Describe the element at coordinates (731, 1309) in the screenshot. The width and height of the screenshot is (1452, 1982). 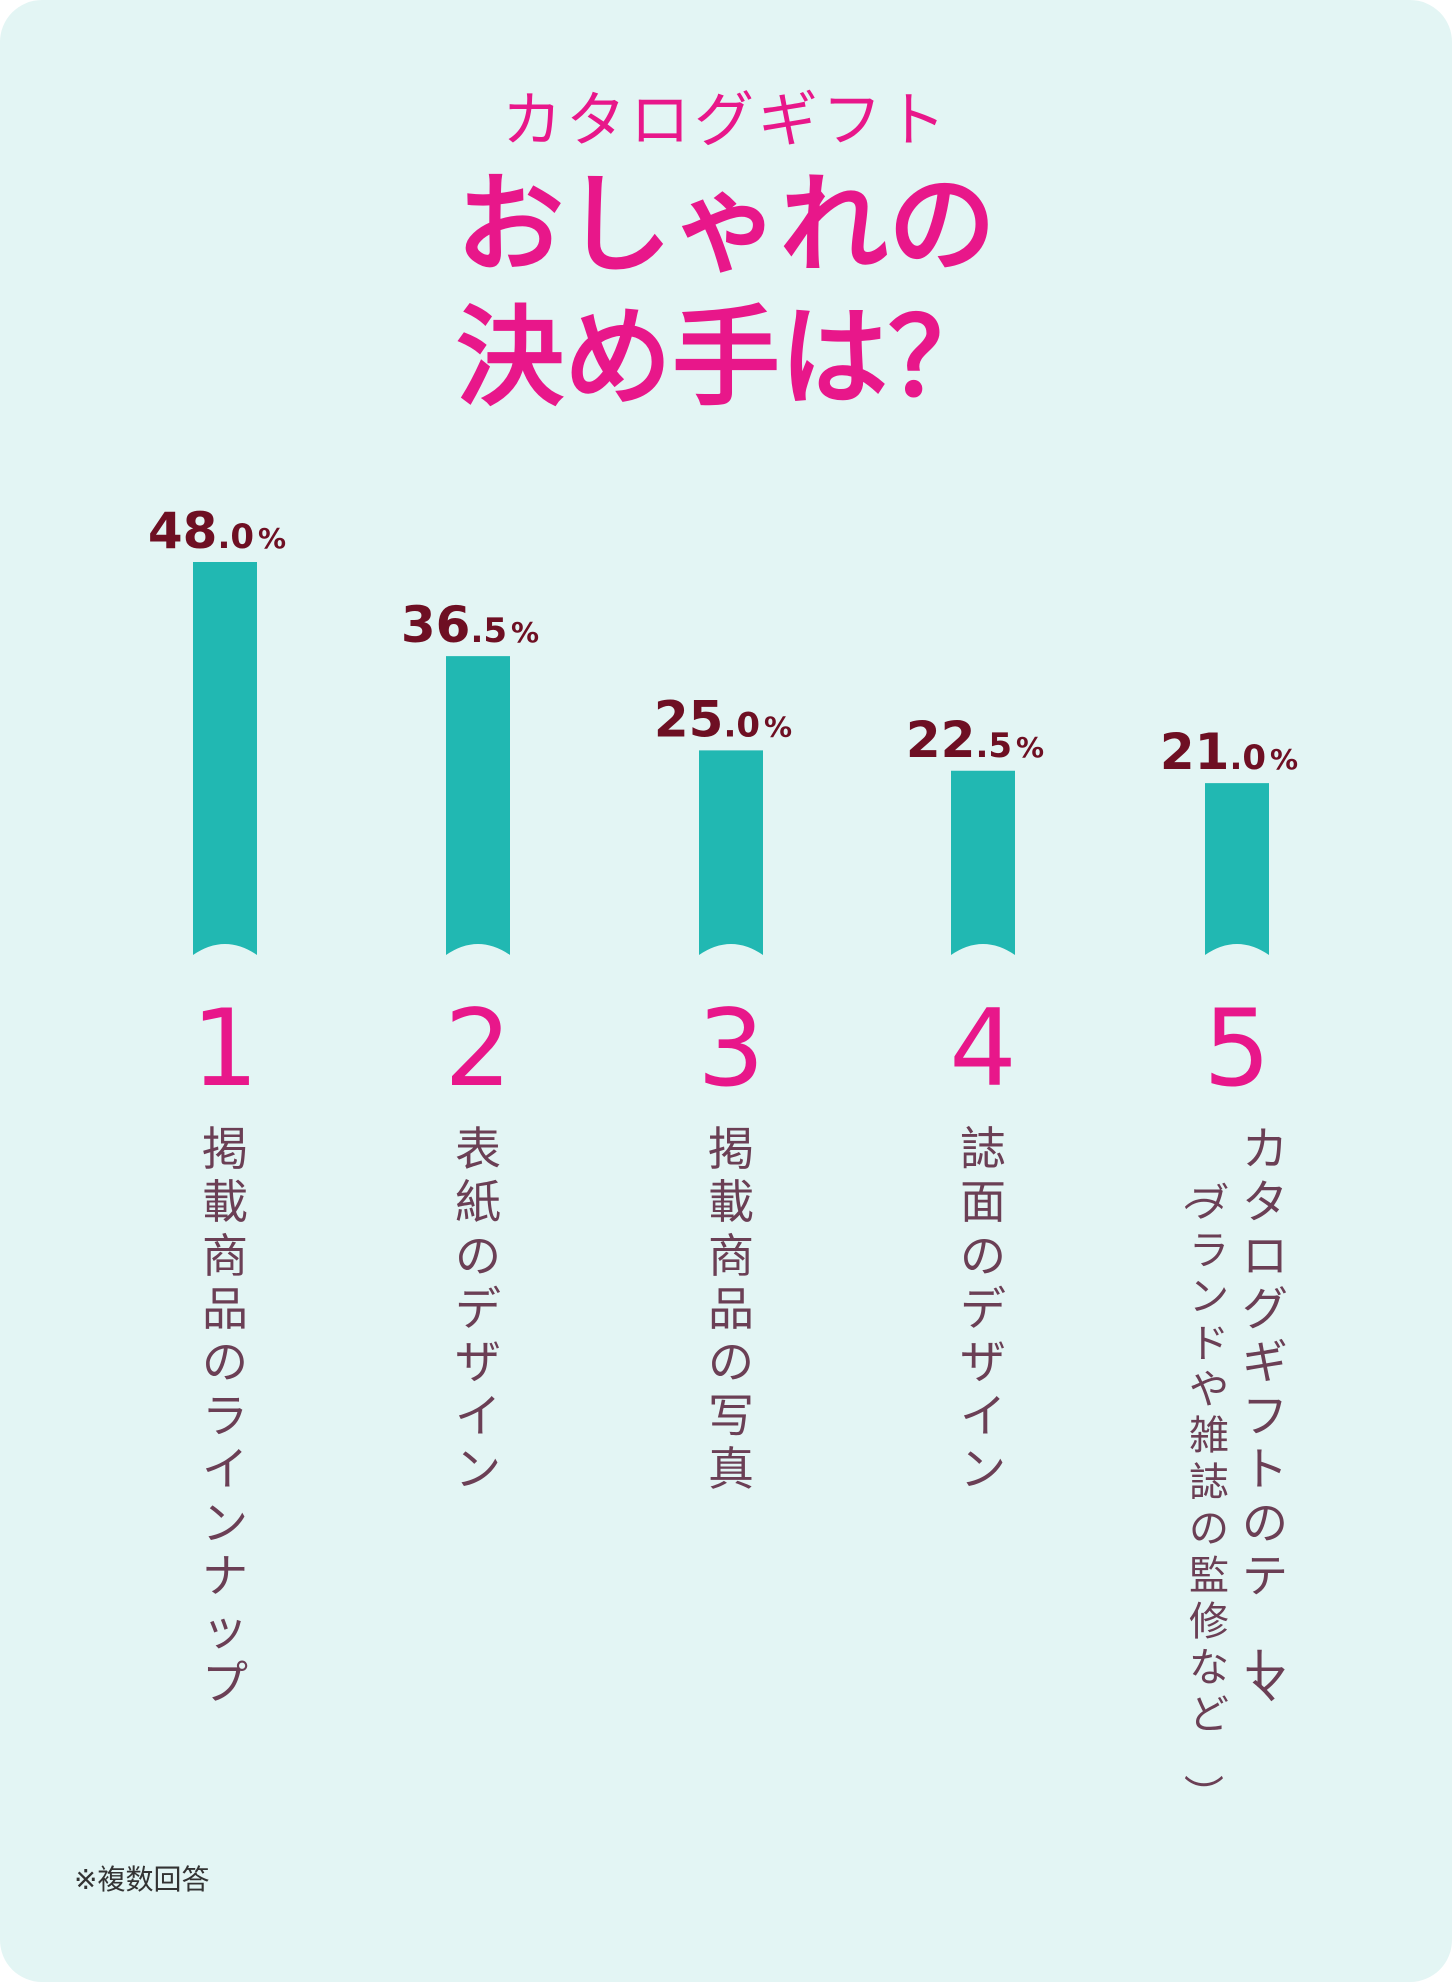
I see `category-label-3: 掲載商品の写真` at that location.